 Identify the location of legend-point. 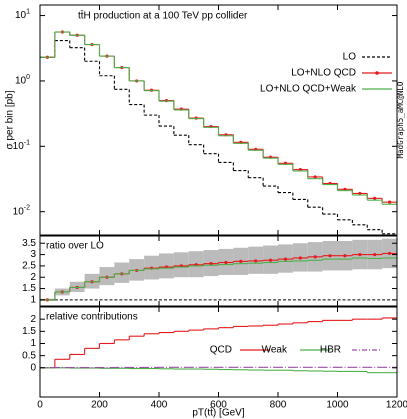
(377, 73).